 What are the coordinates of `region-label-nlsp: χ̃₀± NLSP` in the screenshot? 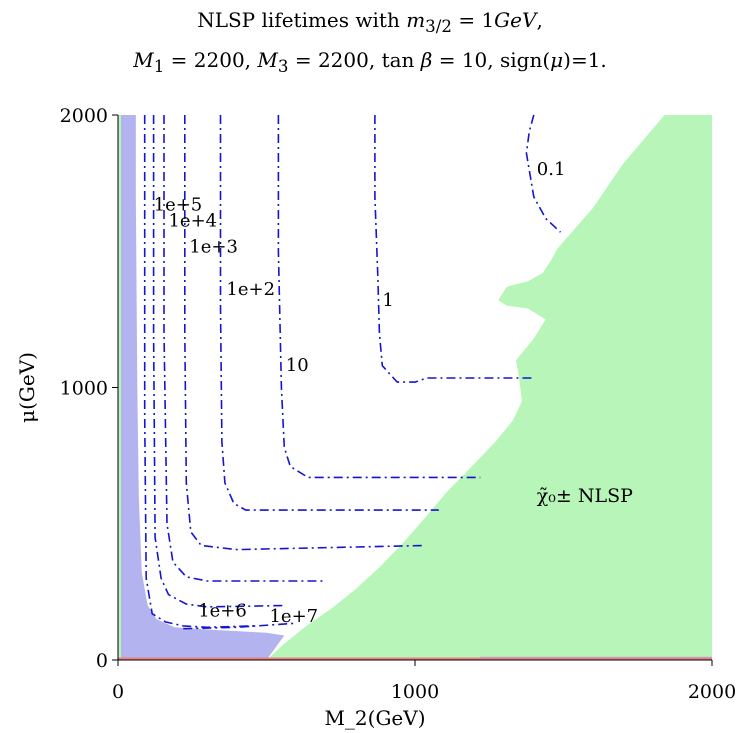 It's located at (585, 496).